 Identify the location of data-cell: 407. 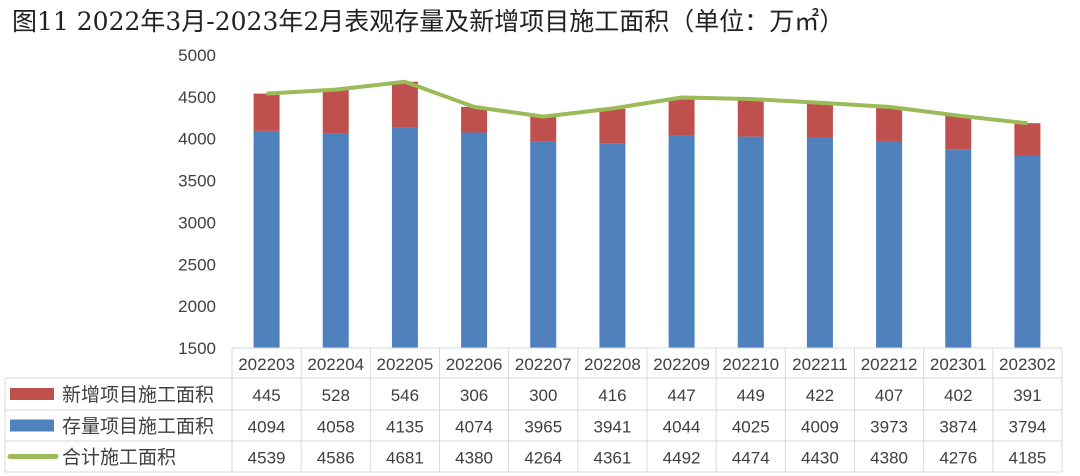
(889, 395).